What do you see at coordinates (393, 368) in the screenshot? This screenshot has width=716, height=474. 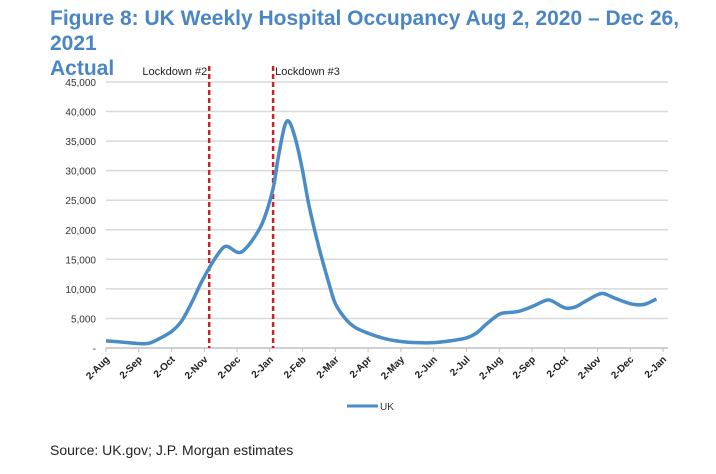 I see `x-tick-label: 2-May` at bounding box center [393, 368].